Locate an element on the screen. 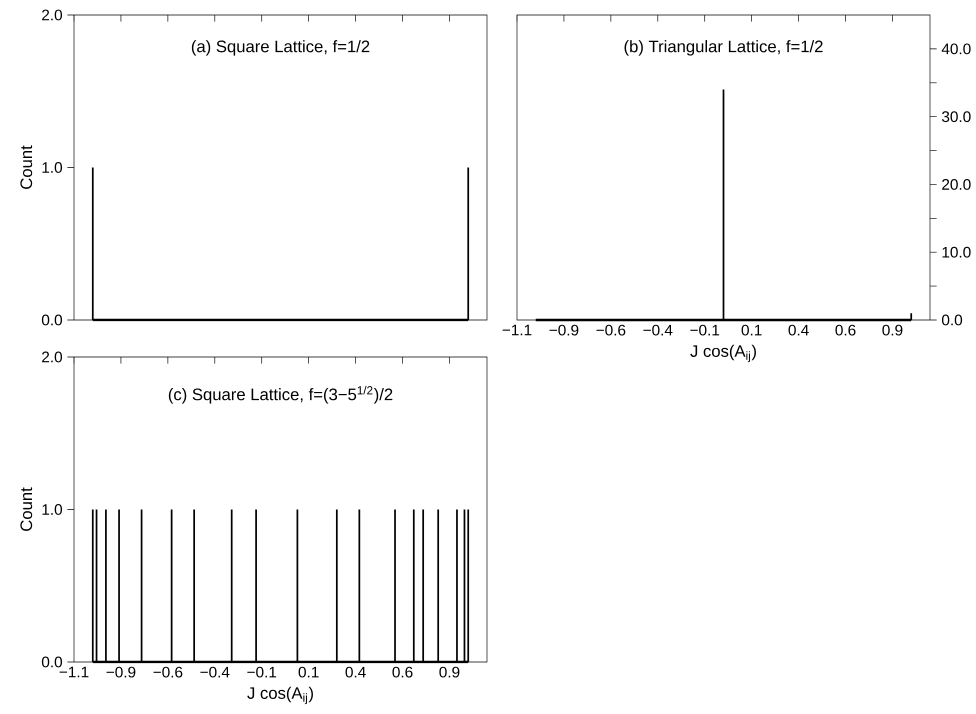  y2-tick-label: 10.0 is located at coordinates (956, 252).